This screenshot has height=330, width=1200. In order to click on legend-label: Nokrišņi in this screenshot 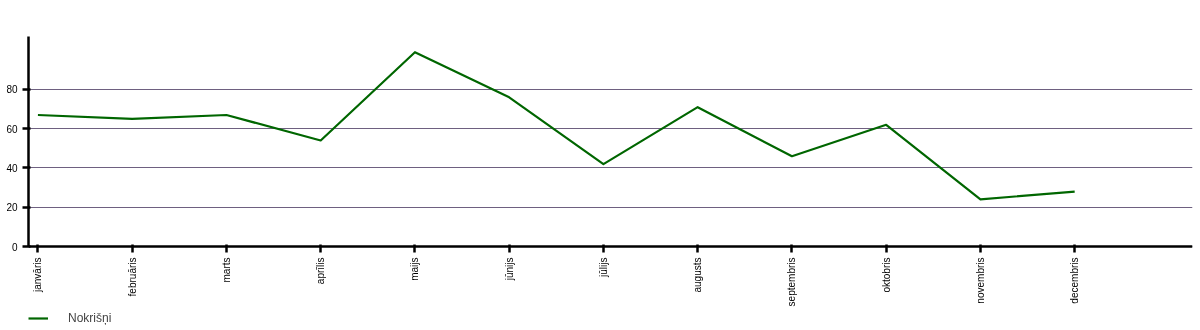, I will do `click(90, 318)`.